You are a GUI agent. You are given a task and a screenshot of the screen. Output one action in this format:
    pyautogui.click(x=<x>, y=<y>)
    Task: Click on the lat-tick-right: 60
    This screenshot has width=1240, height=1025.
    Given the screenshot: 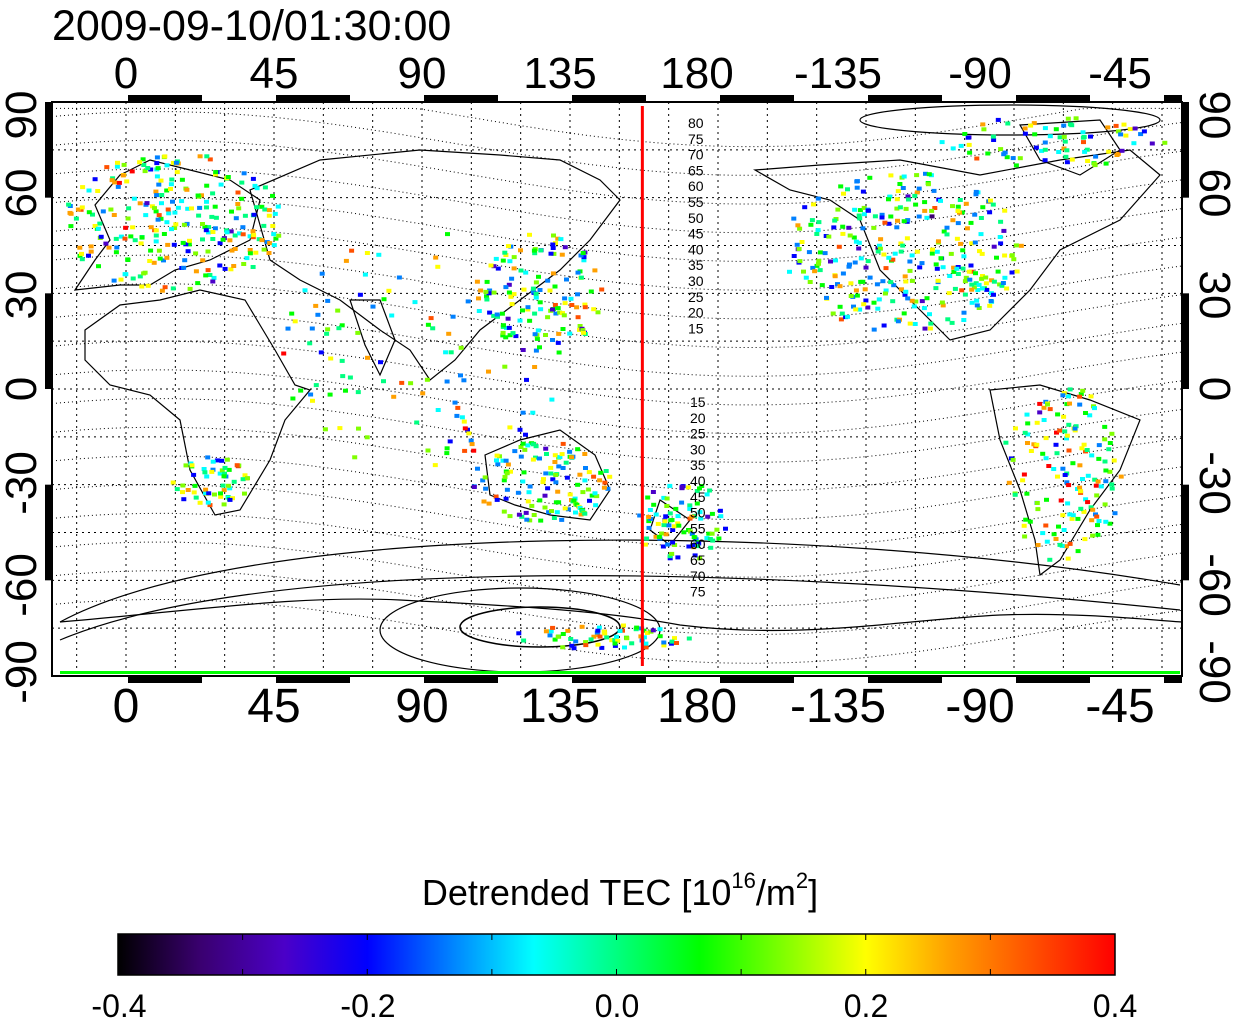 What is the action you would take?
    pyautogui.click(x=1214, y=193)
    